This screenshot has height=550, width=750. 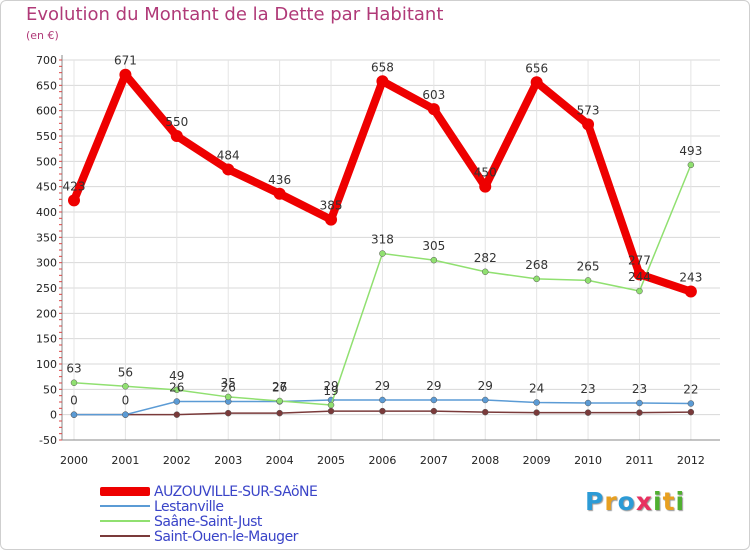 I want to click on x-tick-label: 2001, so click(x=125, y=460).